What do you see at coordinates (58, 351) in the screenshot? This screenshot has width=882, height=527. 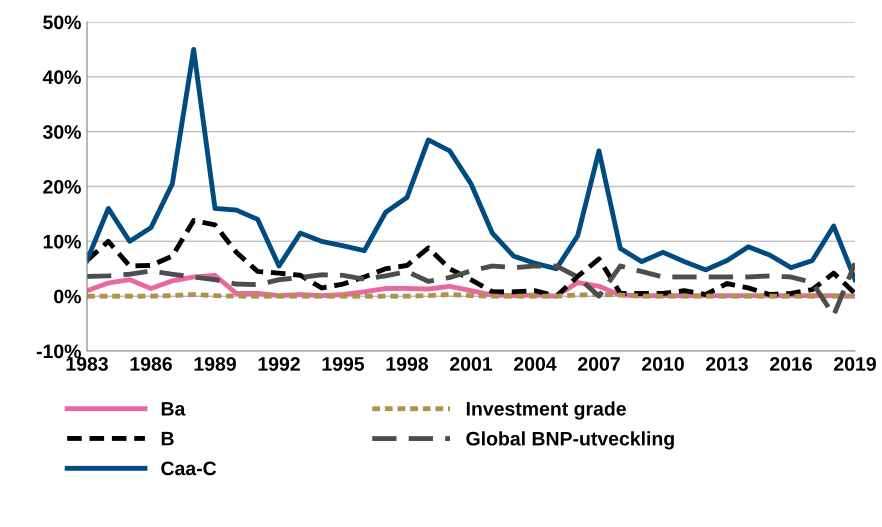 I see `y-tick-label: -10%` at bounding box center [58, 351].